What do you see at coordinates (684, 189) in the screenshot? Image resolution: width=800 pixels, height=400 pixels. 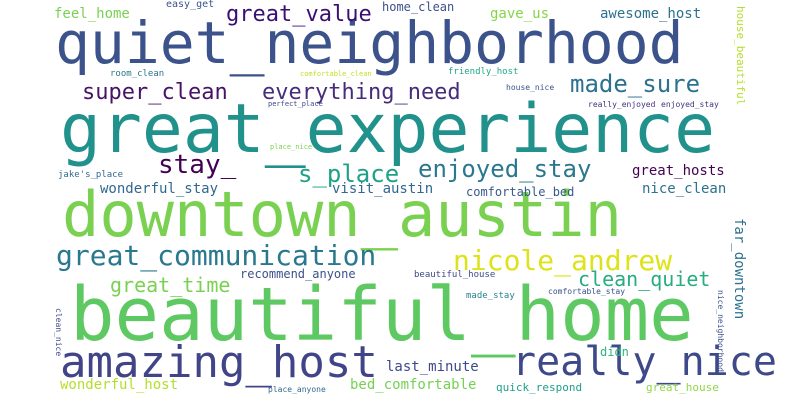 I see `word-nice-clean: nice_clean` at bounding box center [684, 189].